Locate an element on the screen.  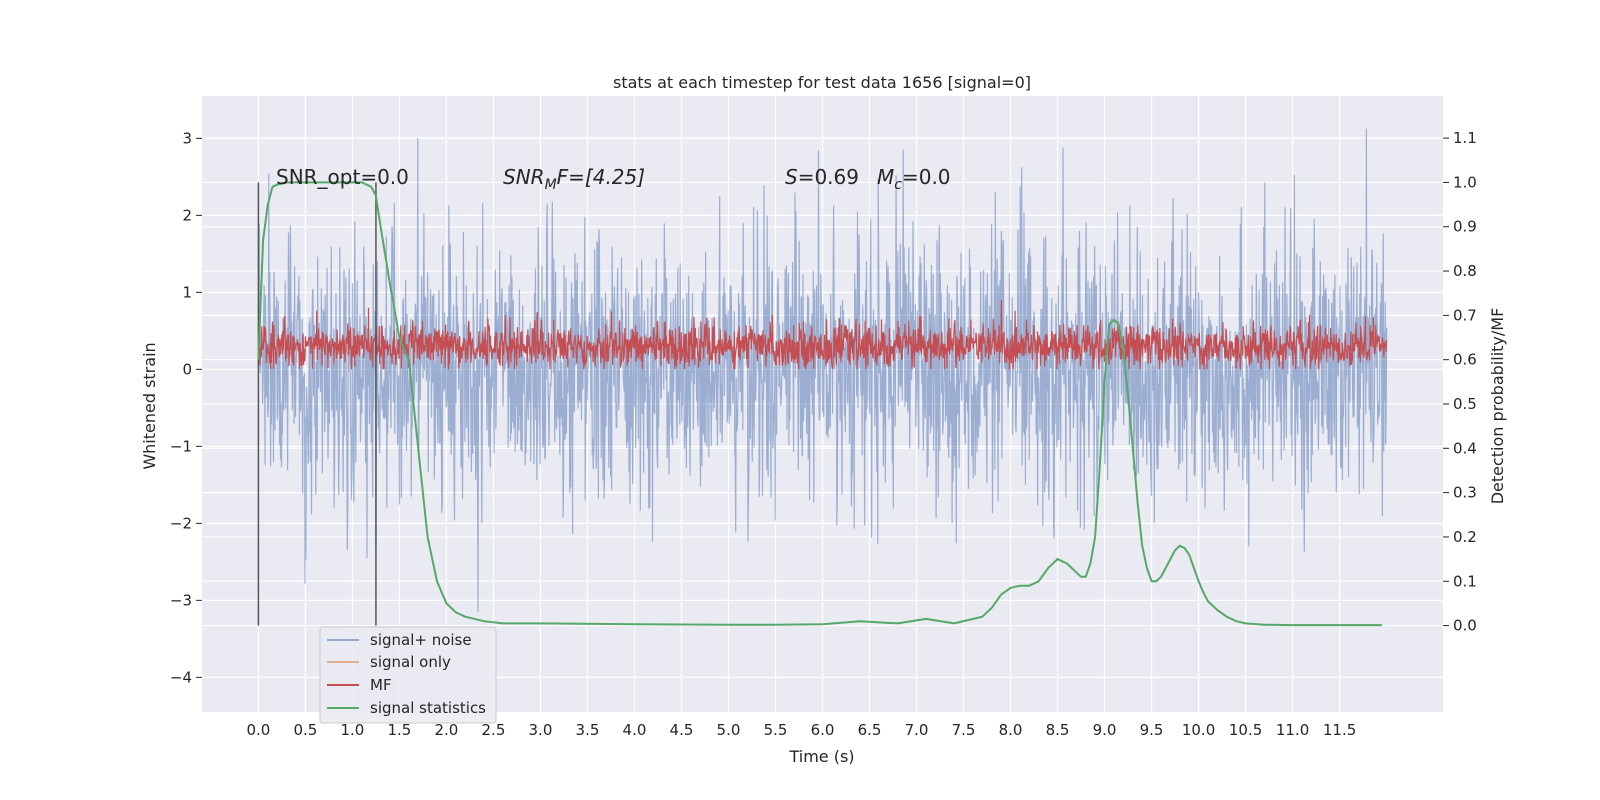
x-tick-label: 7.0 is located at coordinates (917, 730).